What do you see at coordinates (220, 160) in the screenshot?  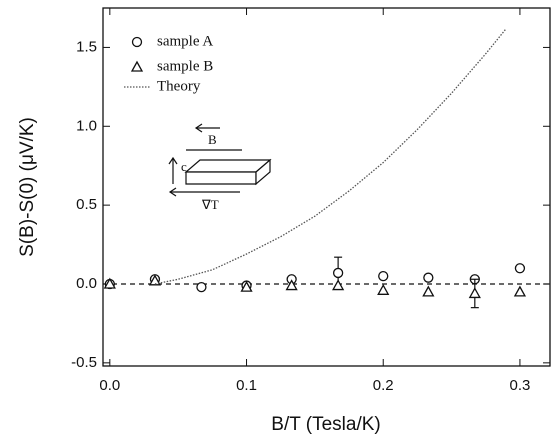 I see `inset` at bounding box center [220, 160].